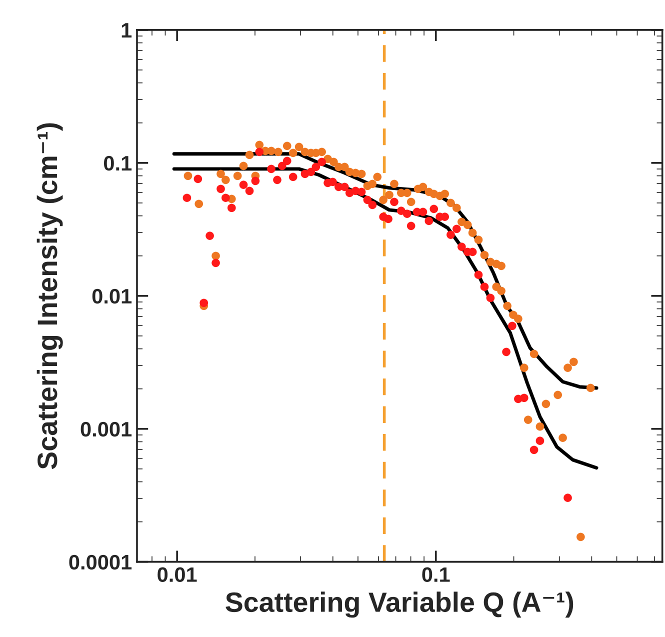  What do you see at coordinates (127, 30) in the screenshot?
I see `y-tick-label: 1` at bounding box center [127, 30].